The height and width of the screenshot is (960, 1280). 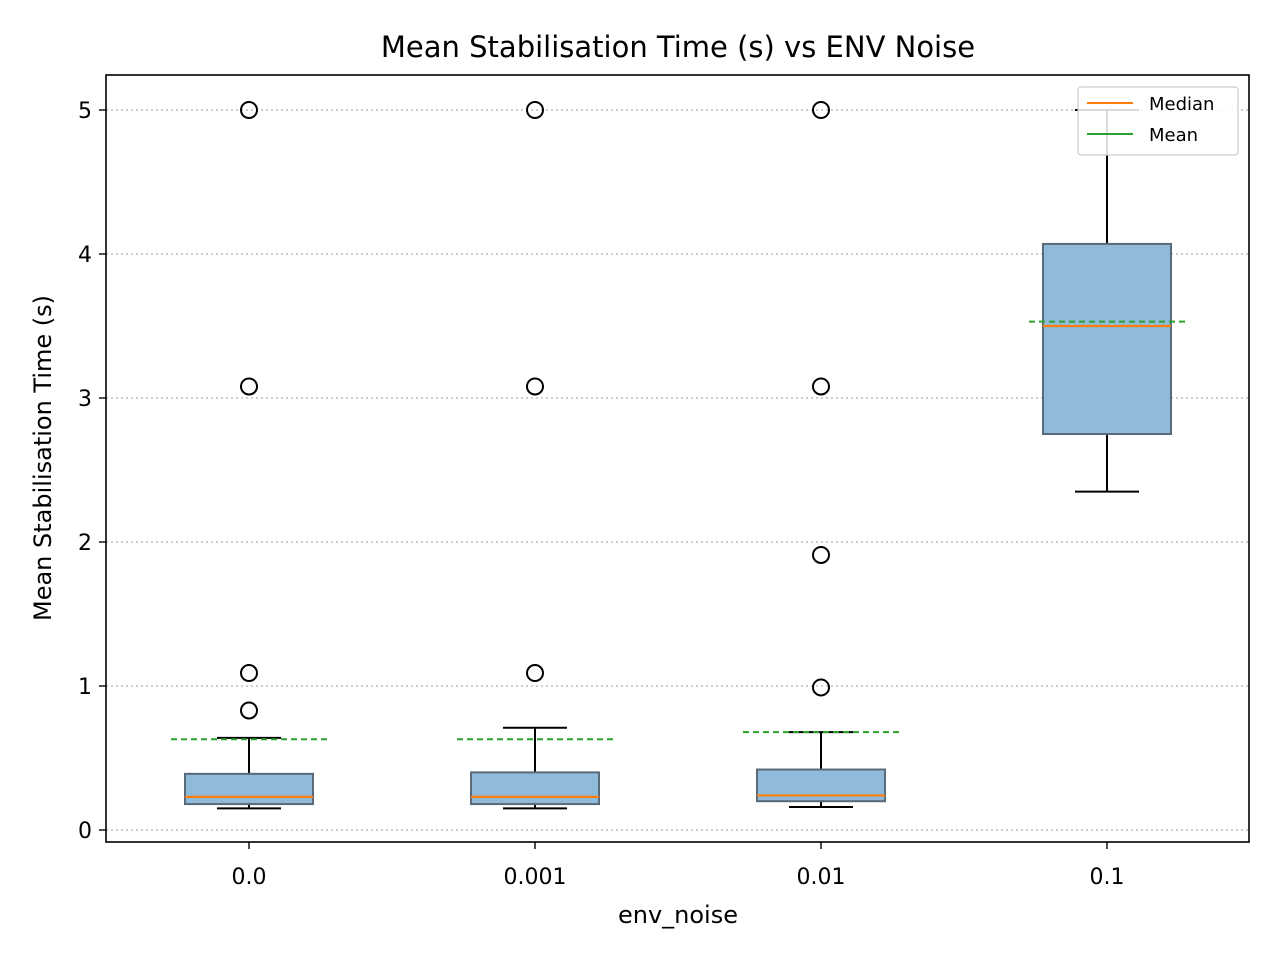 What do you see at coordinates (85, 831) in the screenshot?
I see `y-tick-label: 0` at bounding box center [85, 831].